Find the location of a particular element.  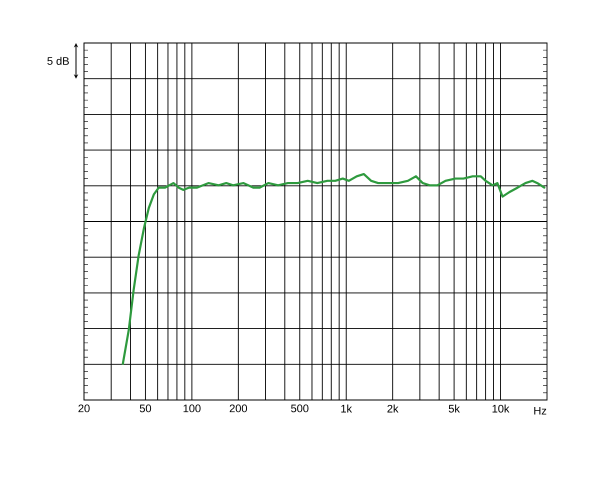

x-tick-label: 10k is located at coordinates (501, 408).